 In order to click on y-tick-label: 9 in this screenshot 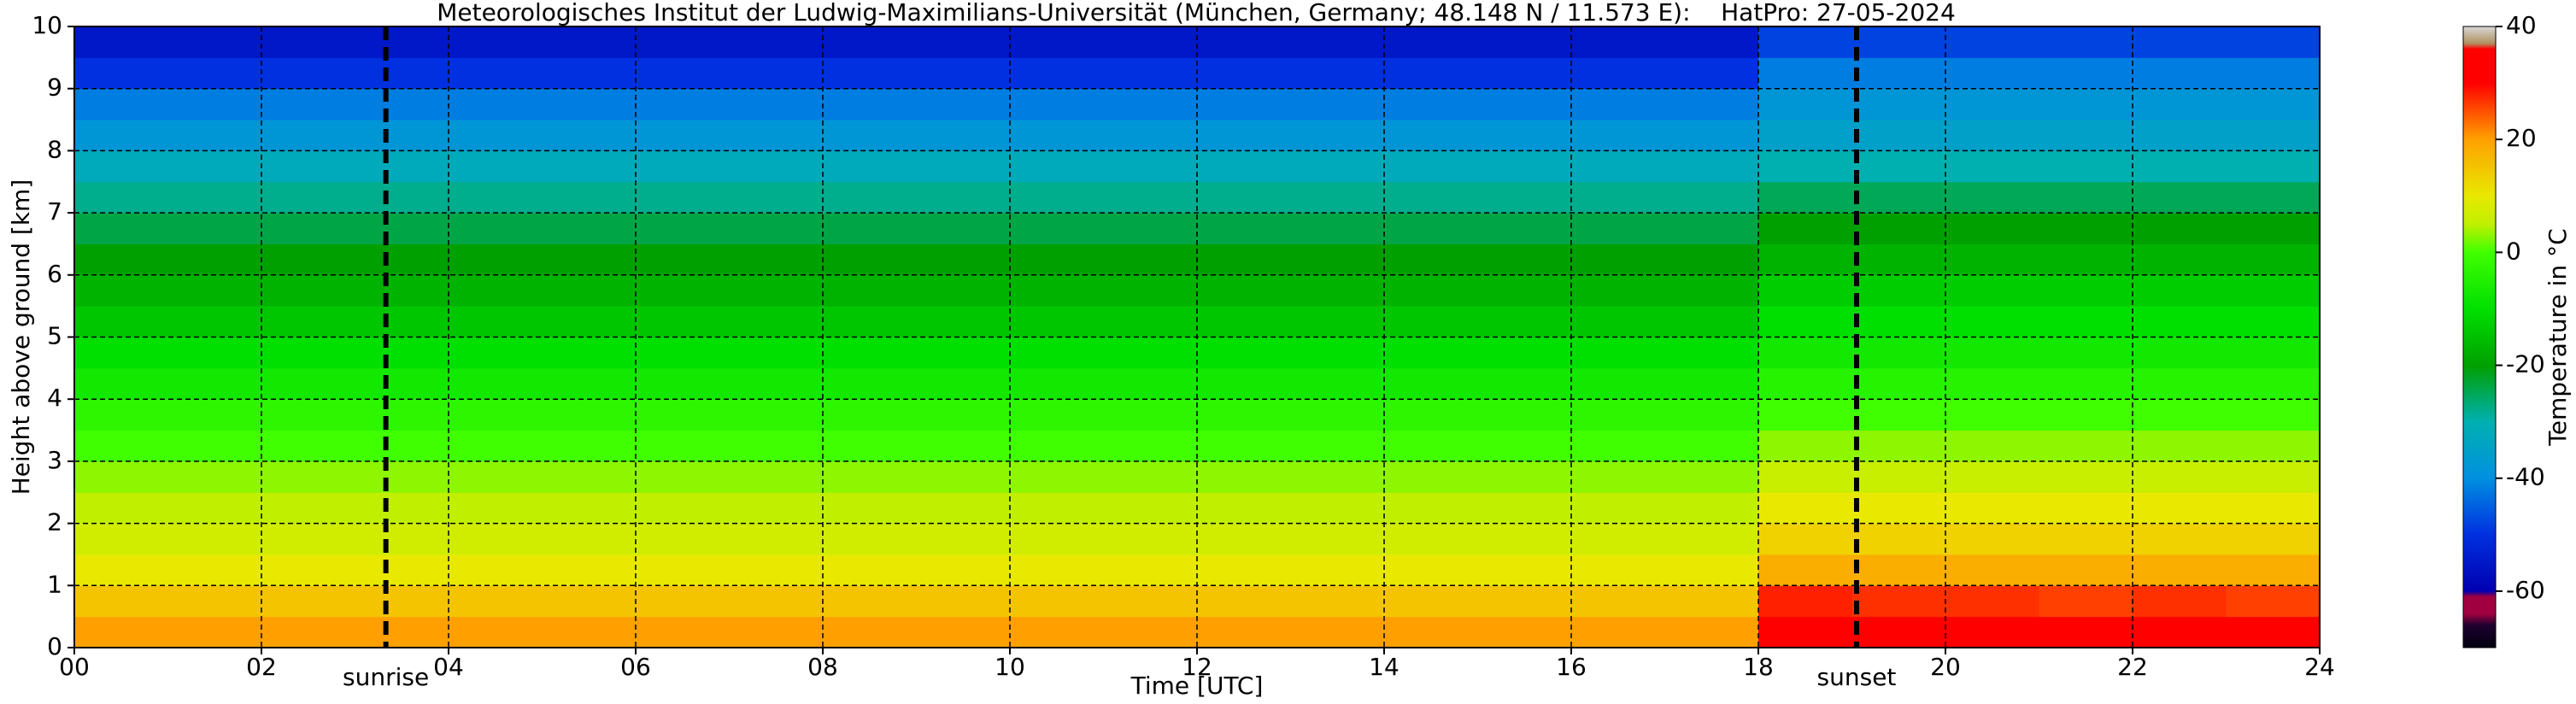, I will do `click(54, 87)`.